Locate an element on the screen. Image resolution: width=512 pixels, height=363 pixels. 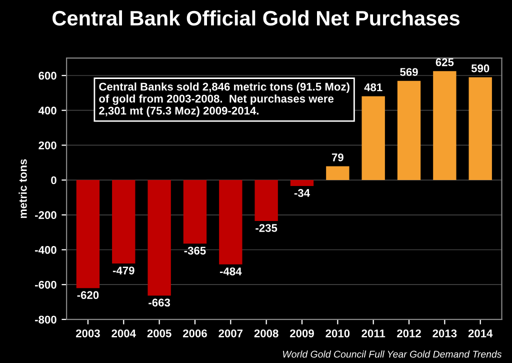
data-label: -235 is located at coordinates (267, 228).